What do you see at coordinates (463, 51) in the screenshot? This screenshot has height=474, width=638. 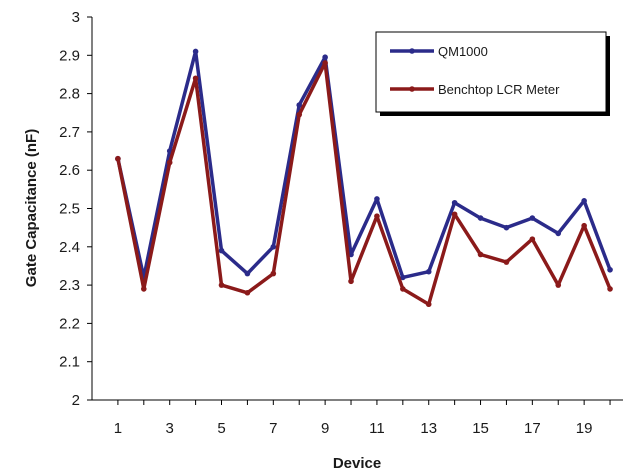 I see `legend-label-1: QM1000` at bounding box center [463, 51].